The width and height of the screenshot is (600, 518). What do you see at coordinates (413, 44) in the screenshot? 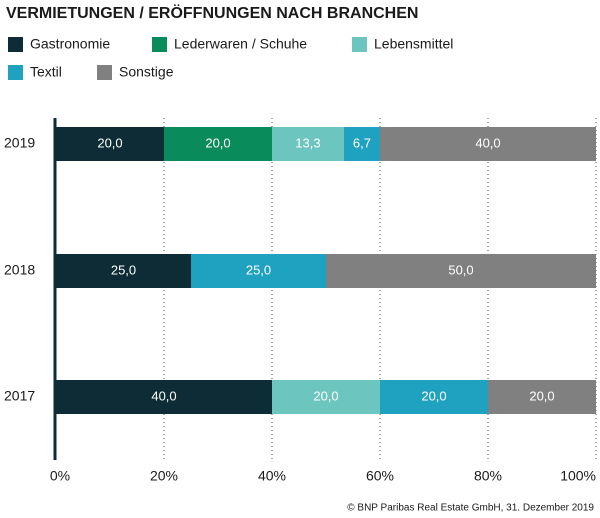
I see `legend-label: Lebensmittel` at bounding box center [413, 44].